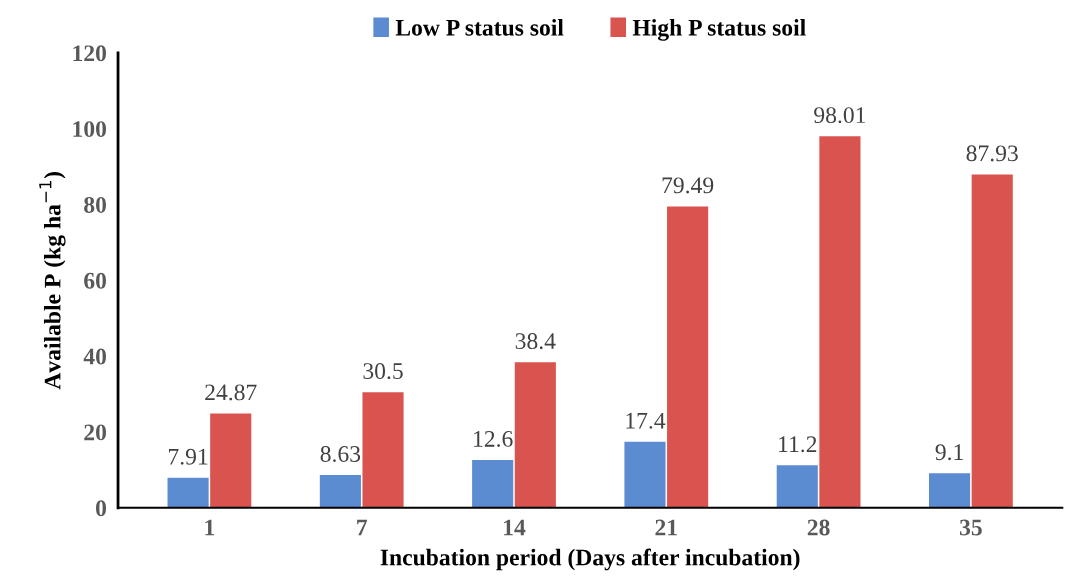 Image resolution: width=1073 pixels, height=587 pixels. Describe the element at coordinates (666, 527) in the screenshot. I see `x-tick-label: 21` at that location.